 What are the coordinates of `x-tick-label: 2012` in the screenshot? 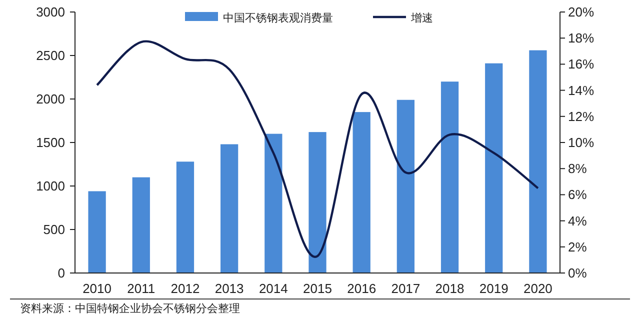 It's located at (185, 288).